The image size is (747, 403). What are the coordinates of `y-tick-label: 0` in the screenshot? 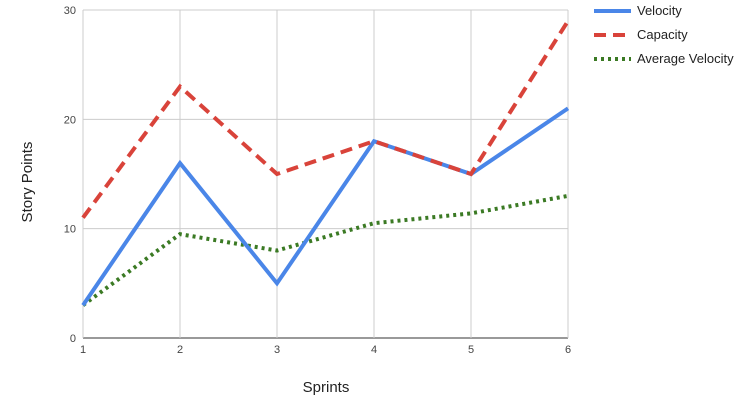 It's located at (73, 339).